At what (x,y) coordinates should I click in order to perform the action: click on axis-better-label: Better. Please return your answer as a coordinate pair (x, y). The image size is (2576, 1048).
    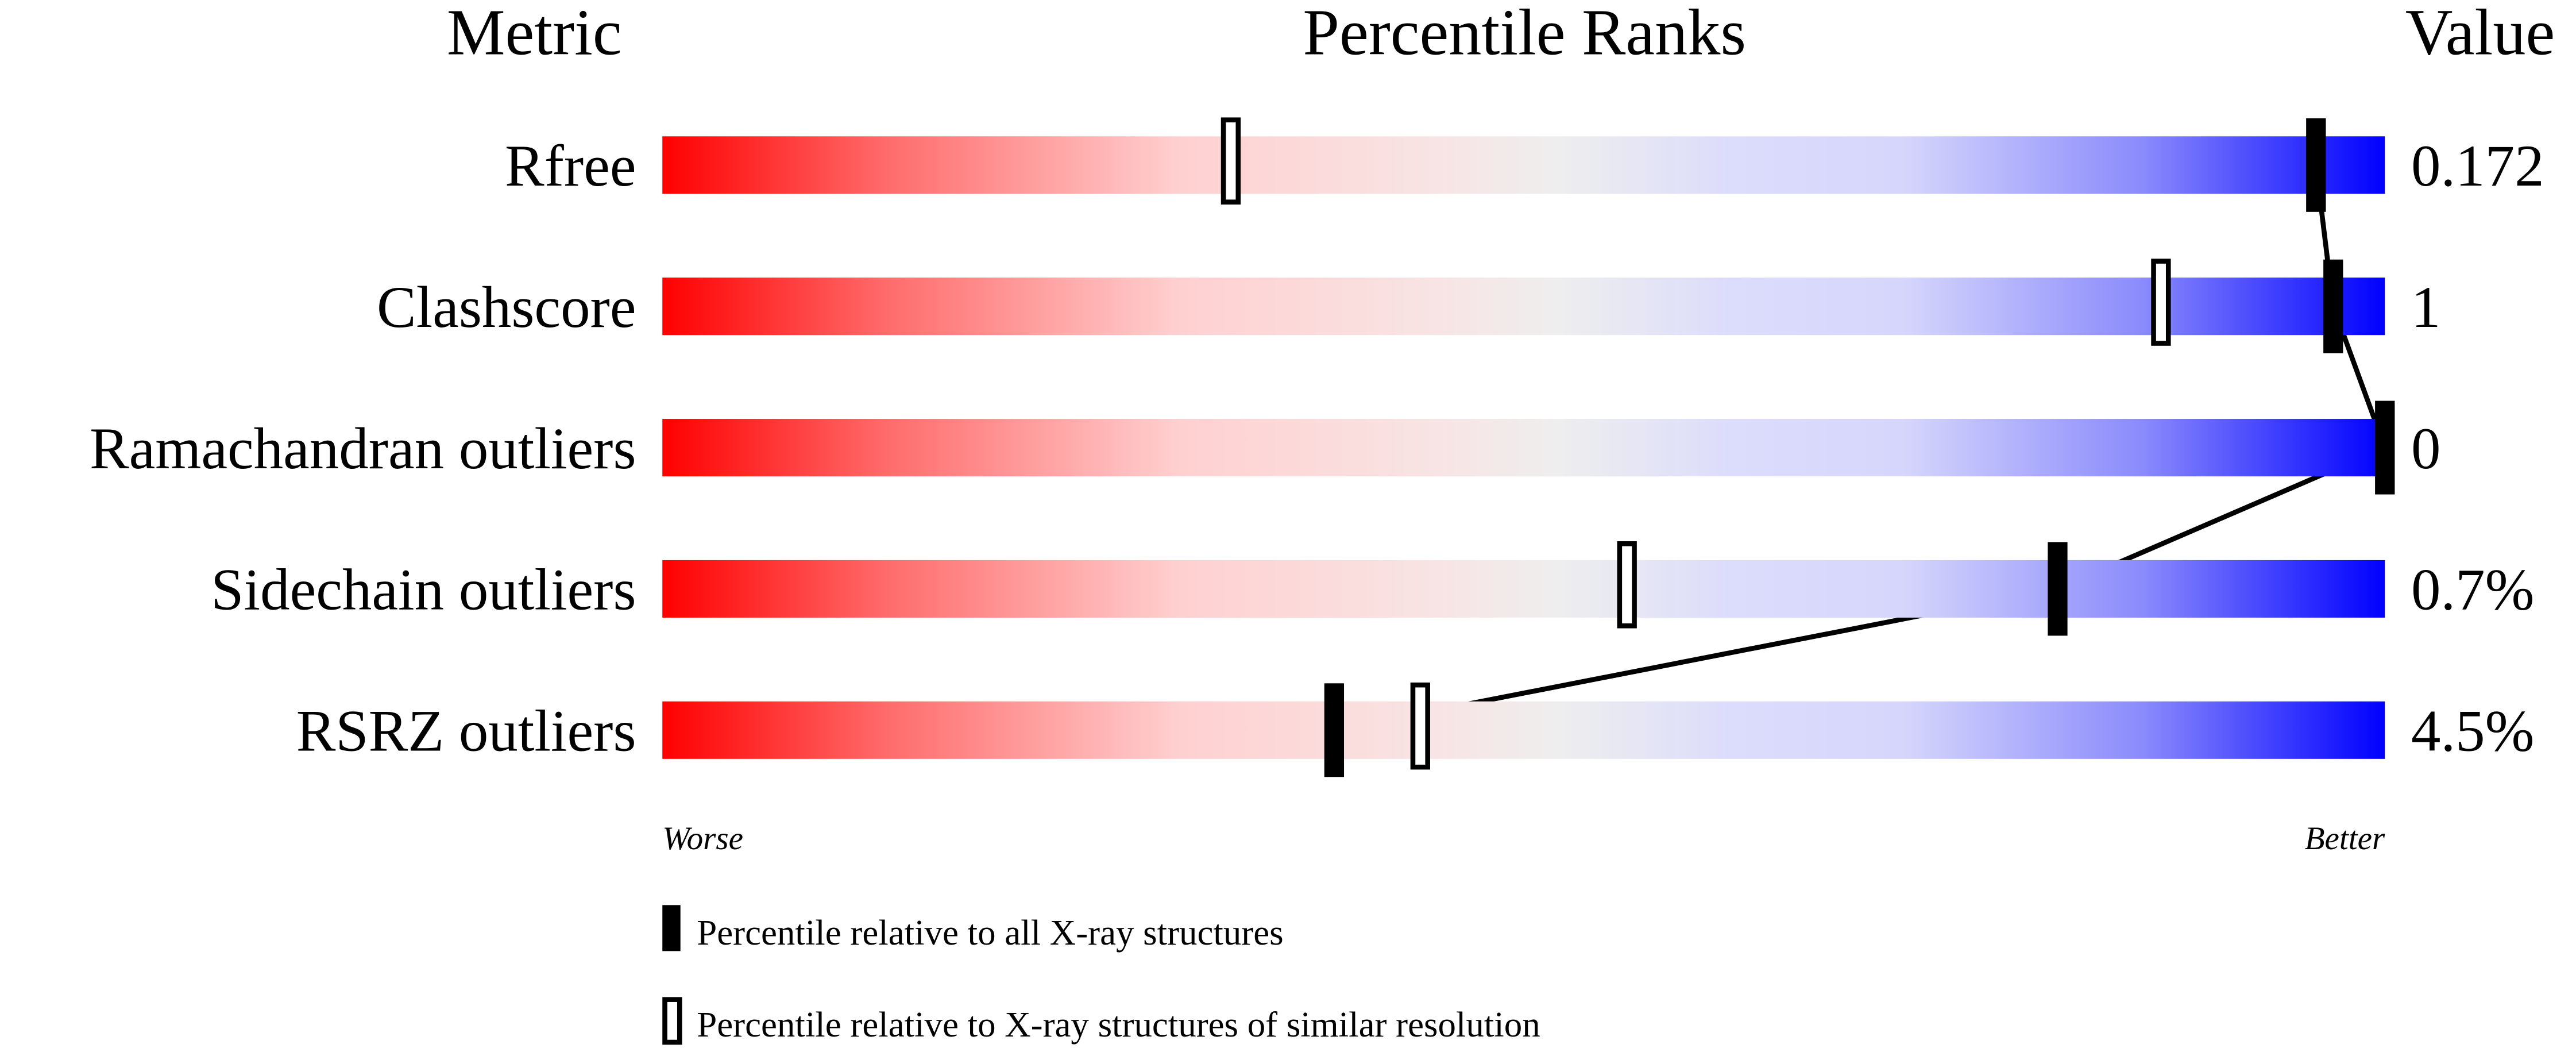
    Looking at the image, I should click on (2345, 838).